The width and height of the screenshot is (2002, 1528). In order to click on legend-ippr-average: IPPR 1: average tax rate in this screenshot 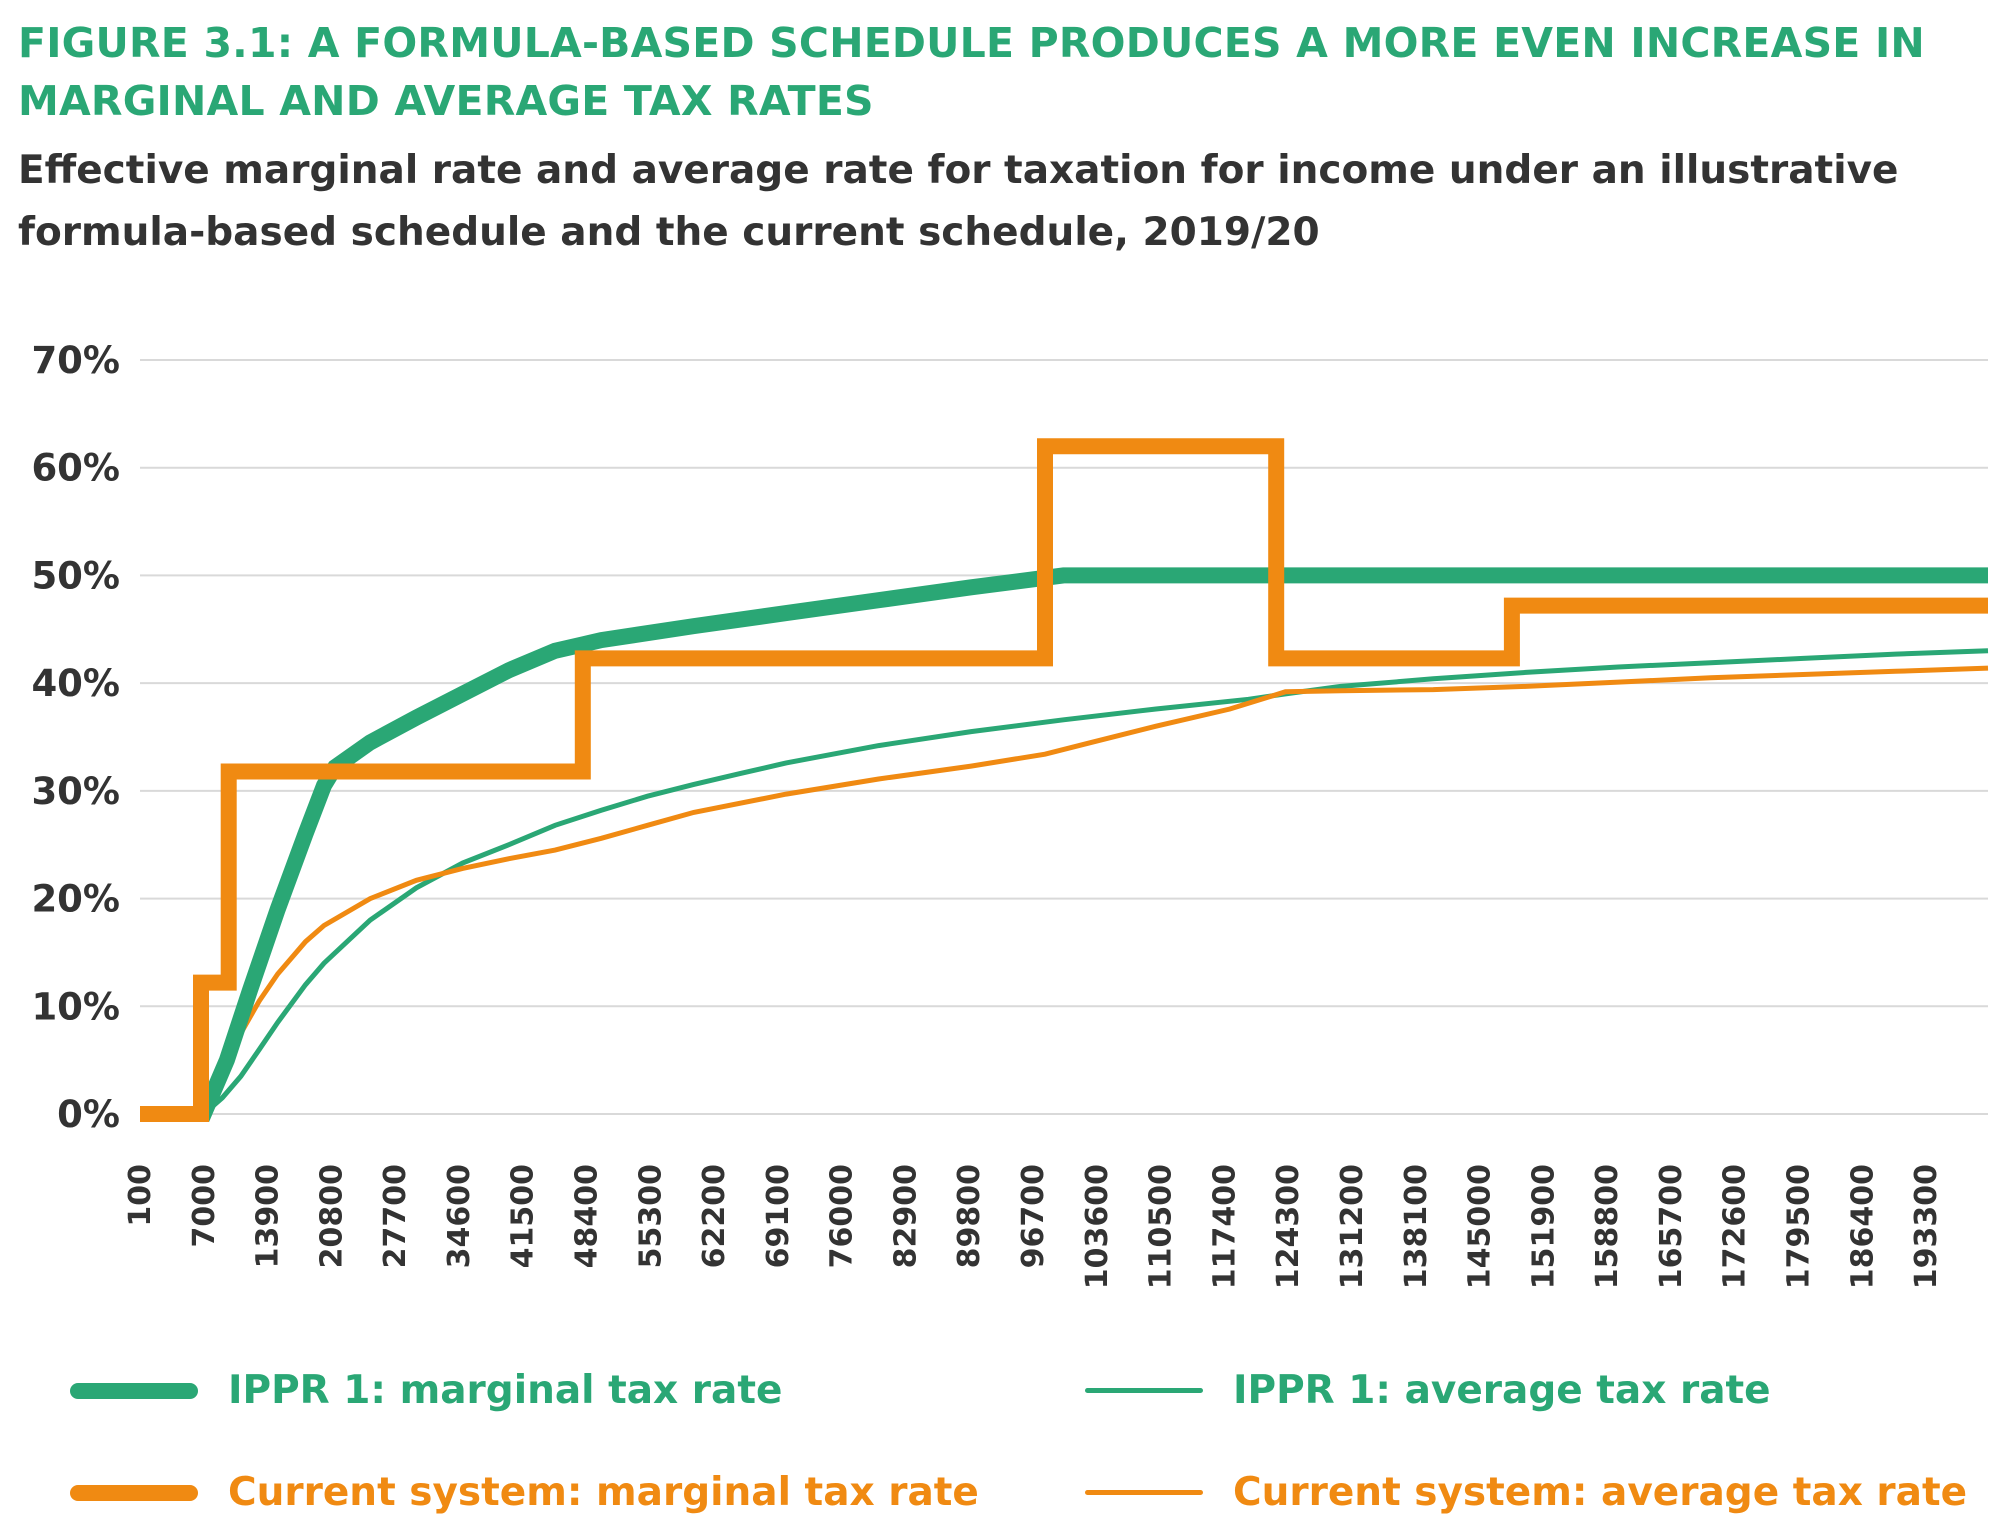, I will do `click(1428, 1390)`.